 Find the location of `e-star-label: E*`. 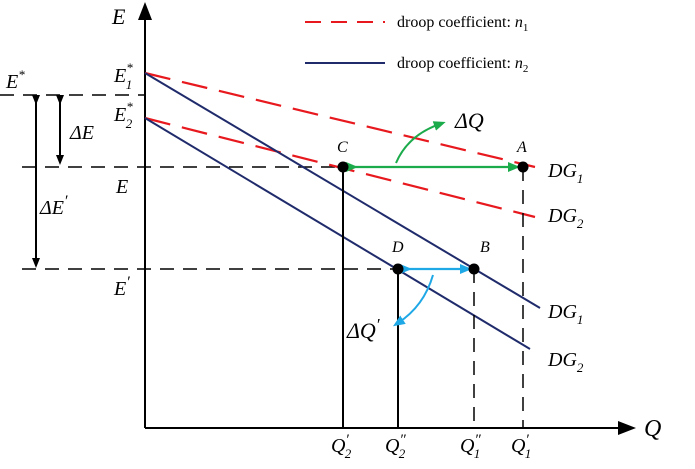

e-star-label: E* is located at coordinates (15, 80).